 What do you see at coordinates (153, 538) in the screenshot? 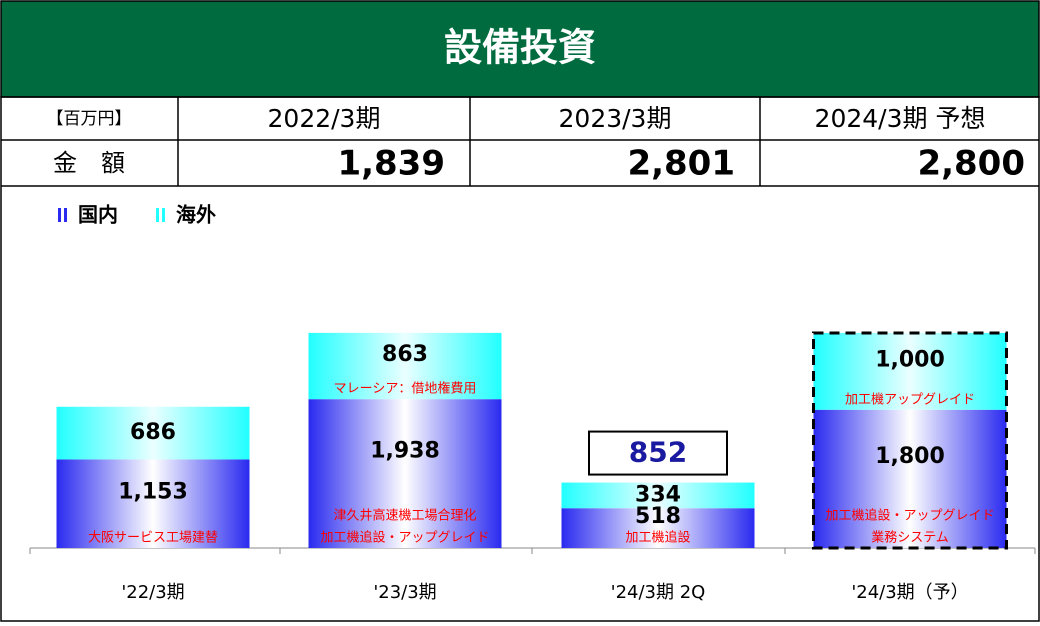
I see `annotation: 大阪サービス工場建替` at bounding box center [153, 538].